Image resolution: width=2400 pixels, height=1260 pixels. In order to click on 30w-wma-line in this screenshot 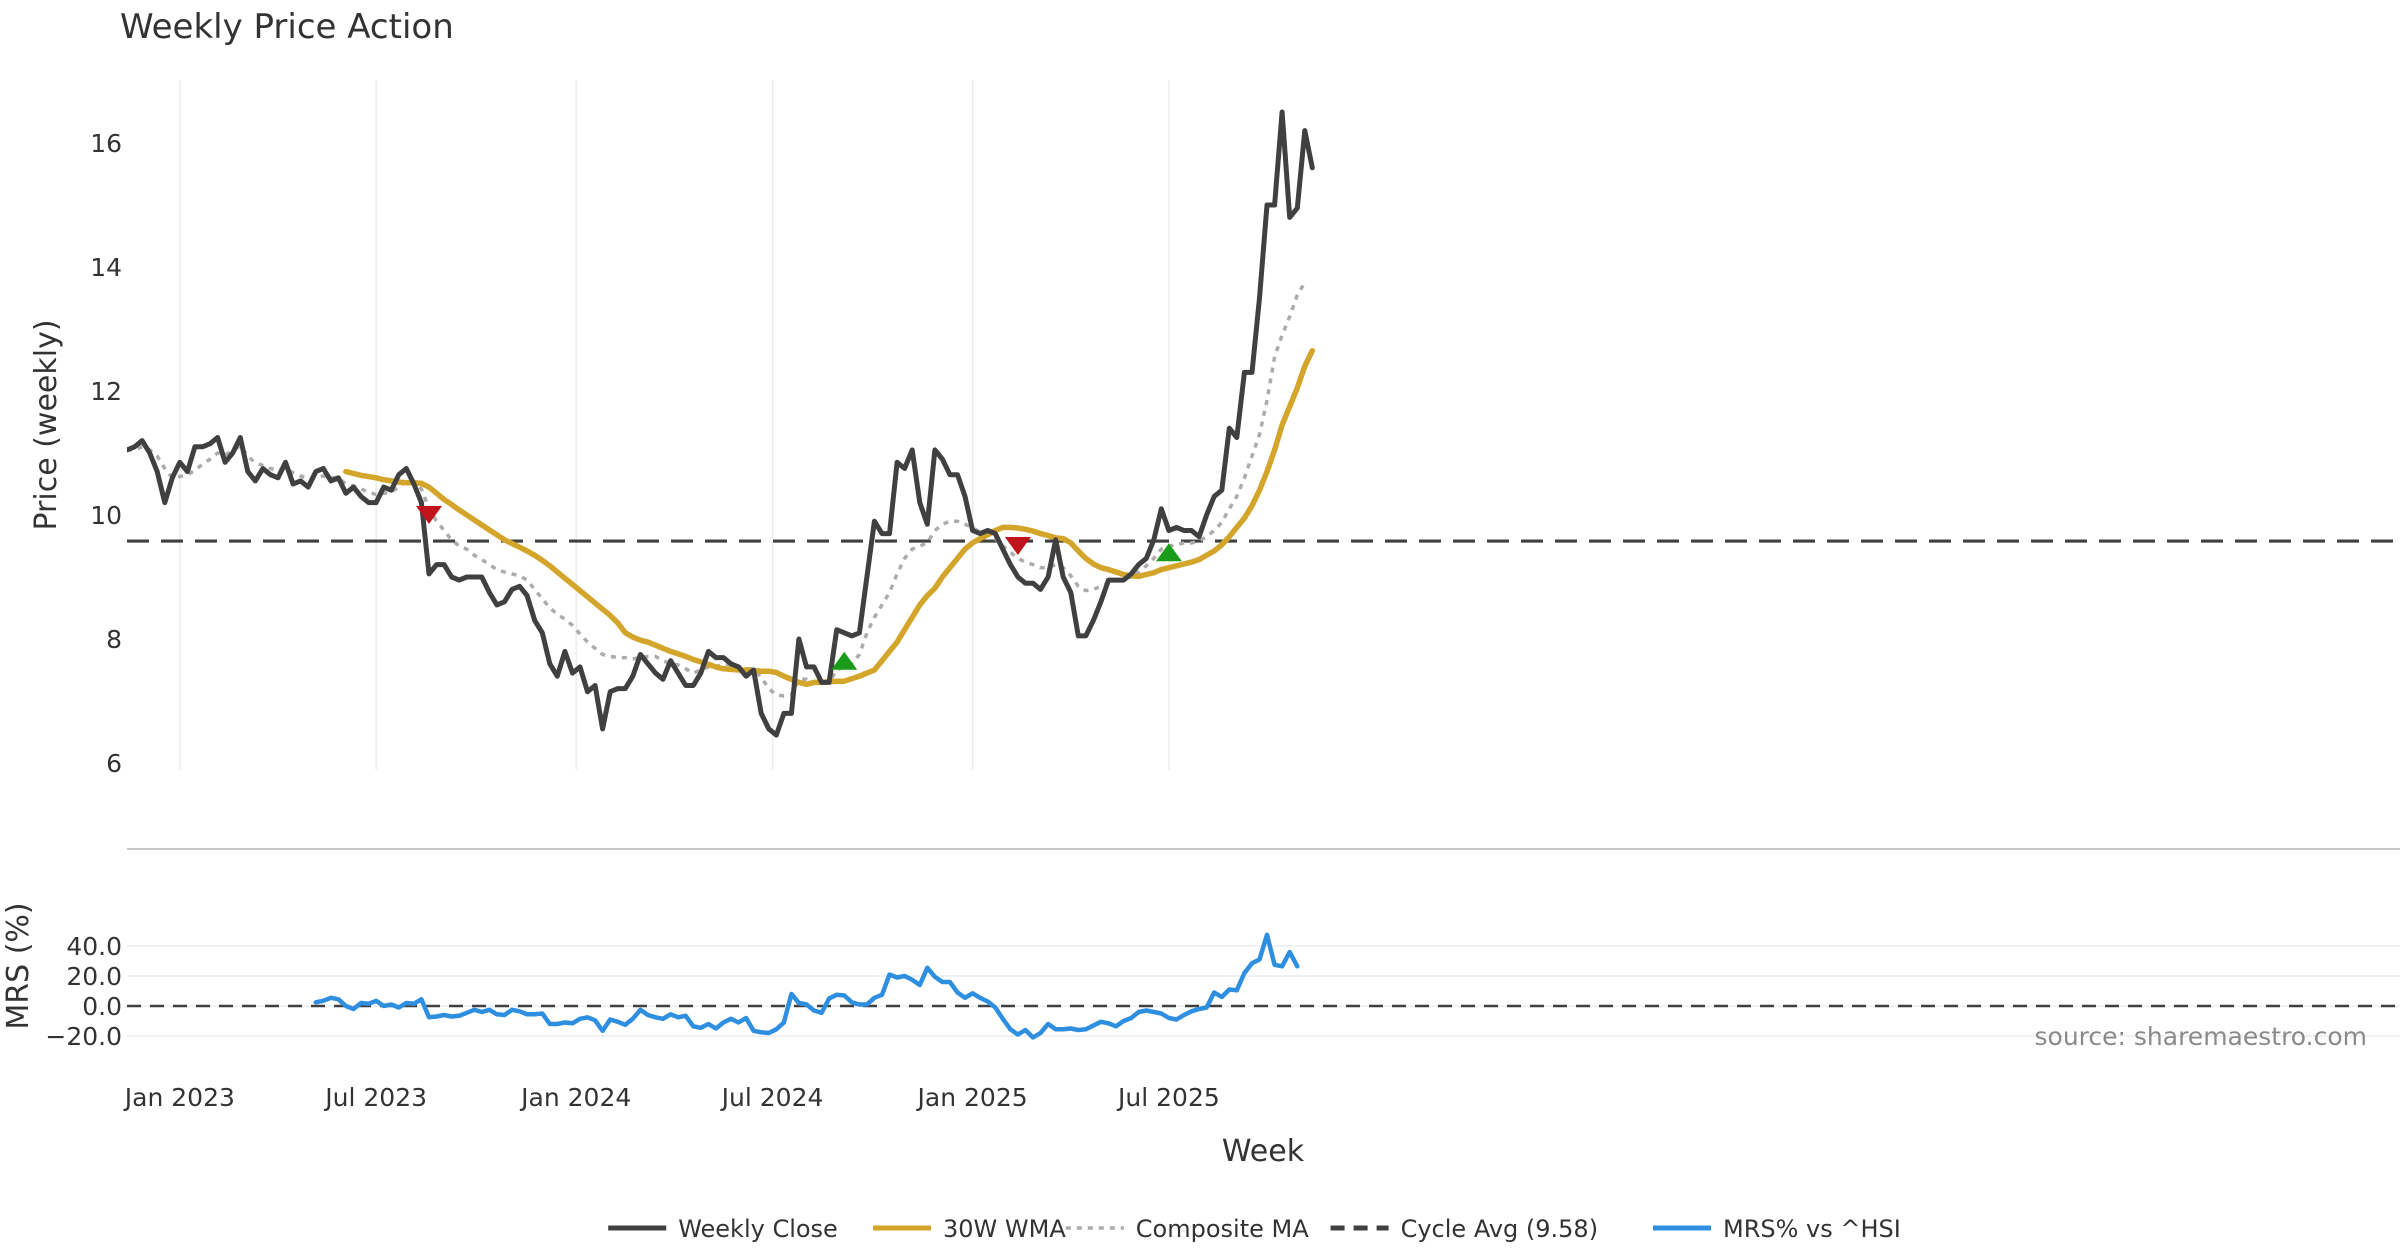, I will do `click(829, 517)`.